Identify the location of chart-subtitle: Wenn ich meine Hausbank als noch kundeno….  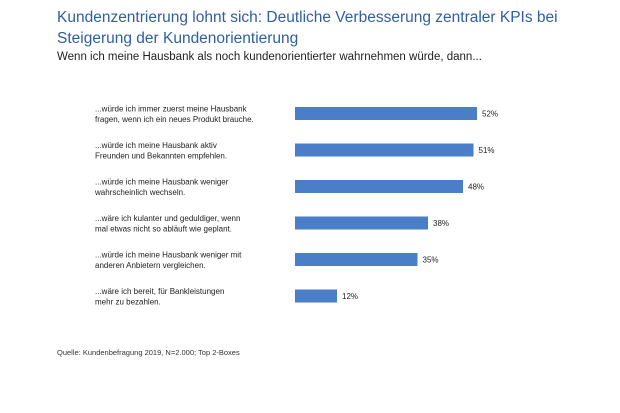
(269, 57).